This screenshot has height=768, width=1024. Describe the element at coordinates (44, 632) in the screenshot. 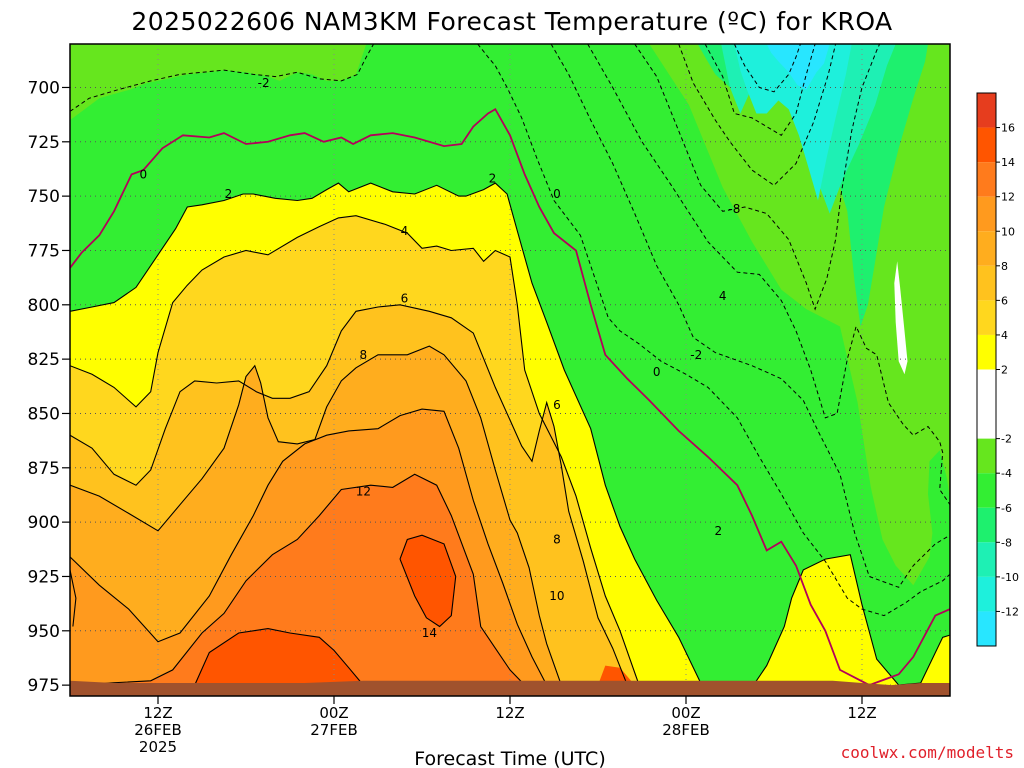

I see `y-tick-label-950: 950` at that location.